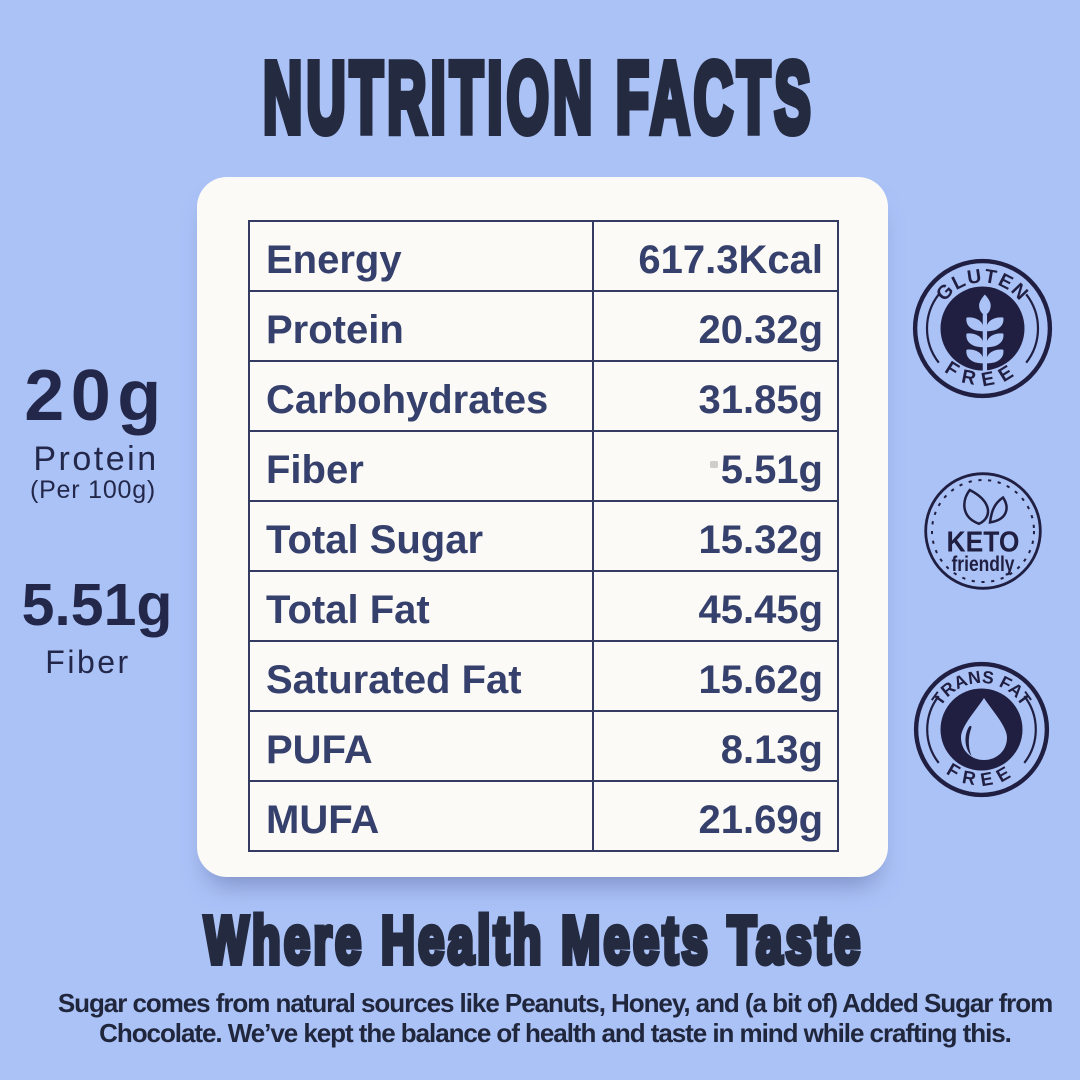 The width and height of the screenshot is (1080, 1080). What do you see at coordinates (983, 543) in the screenshot?
I see `svg-text: KETO` at bounding box center [983, 543].